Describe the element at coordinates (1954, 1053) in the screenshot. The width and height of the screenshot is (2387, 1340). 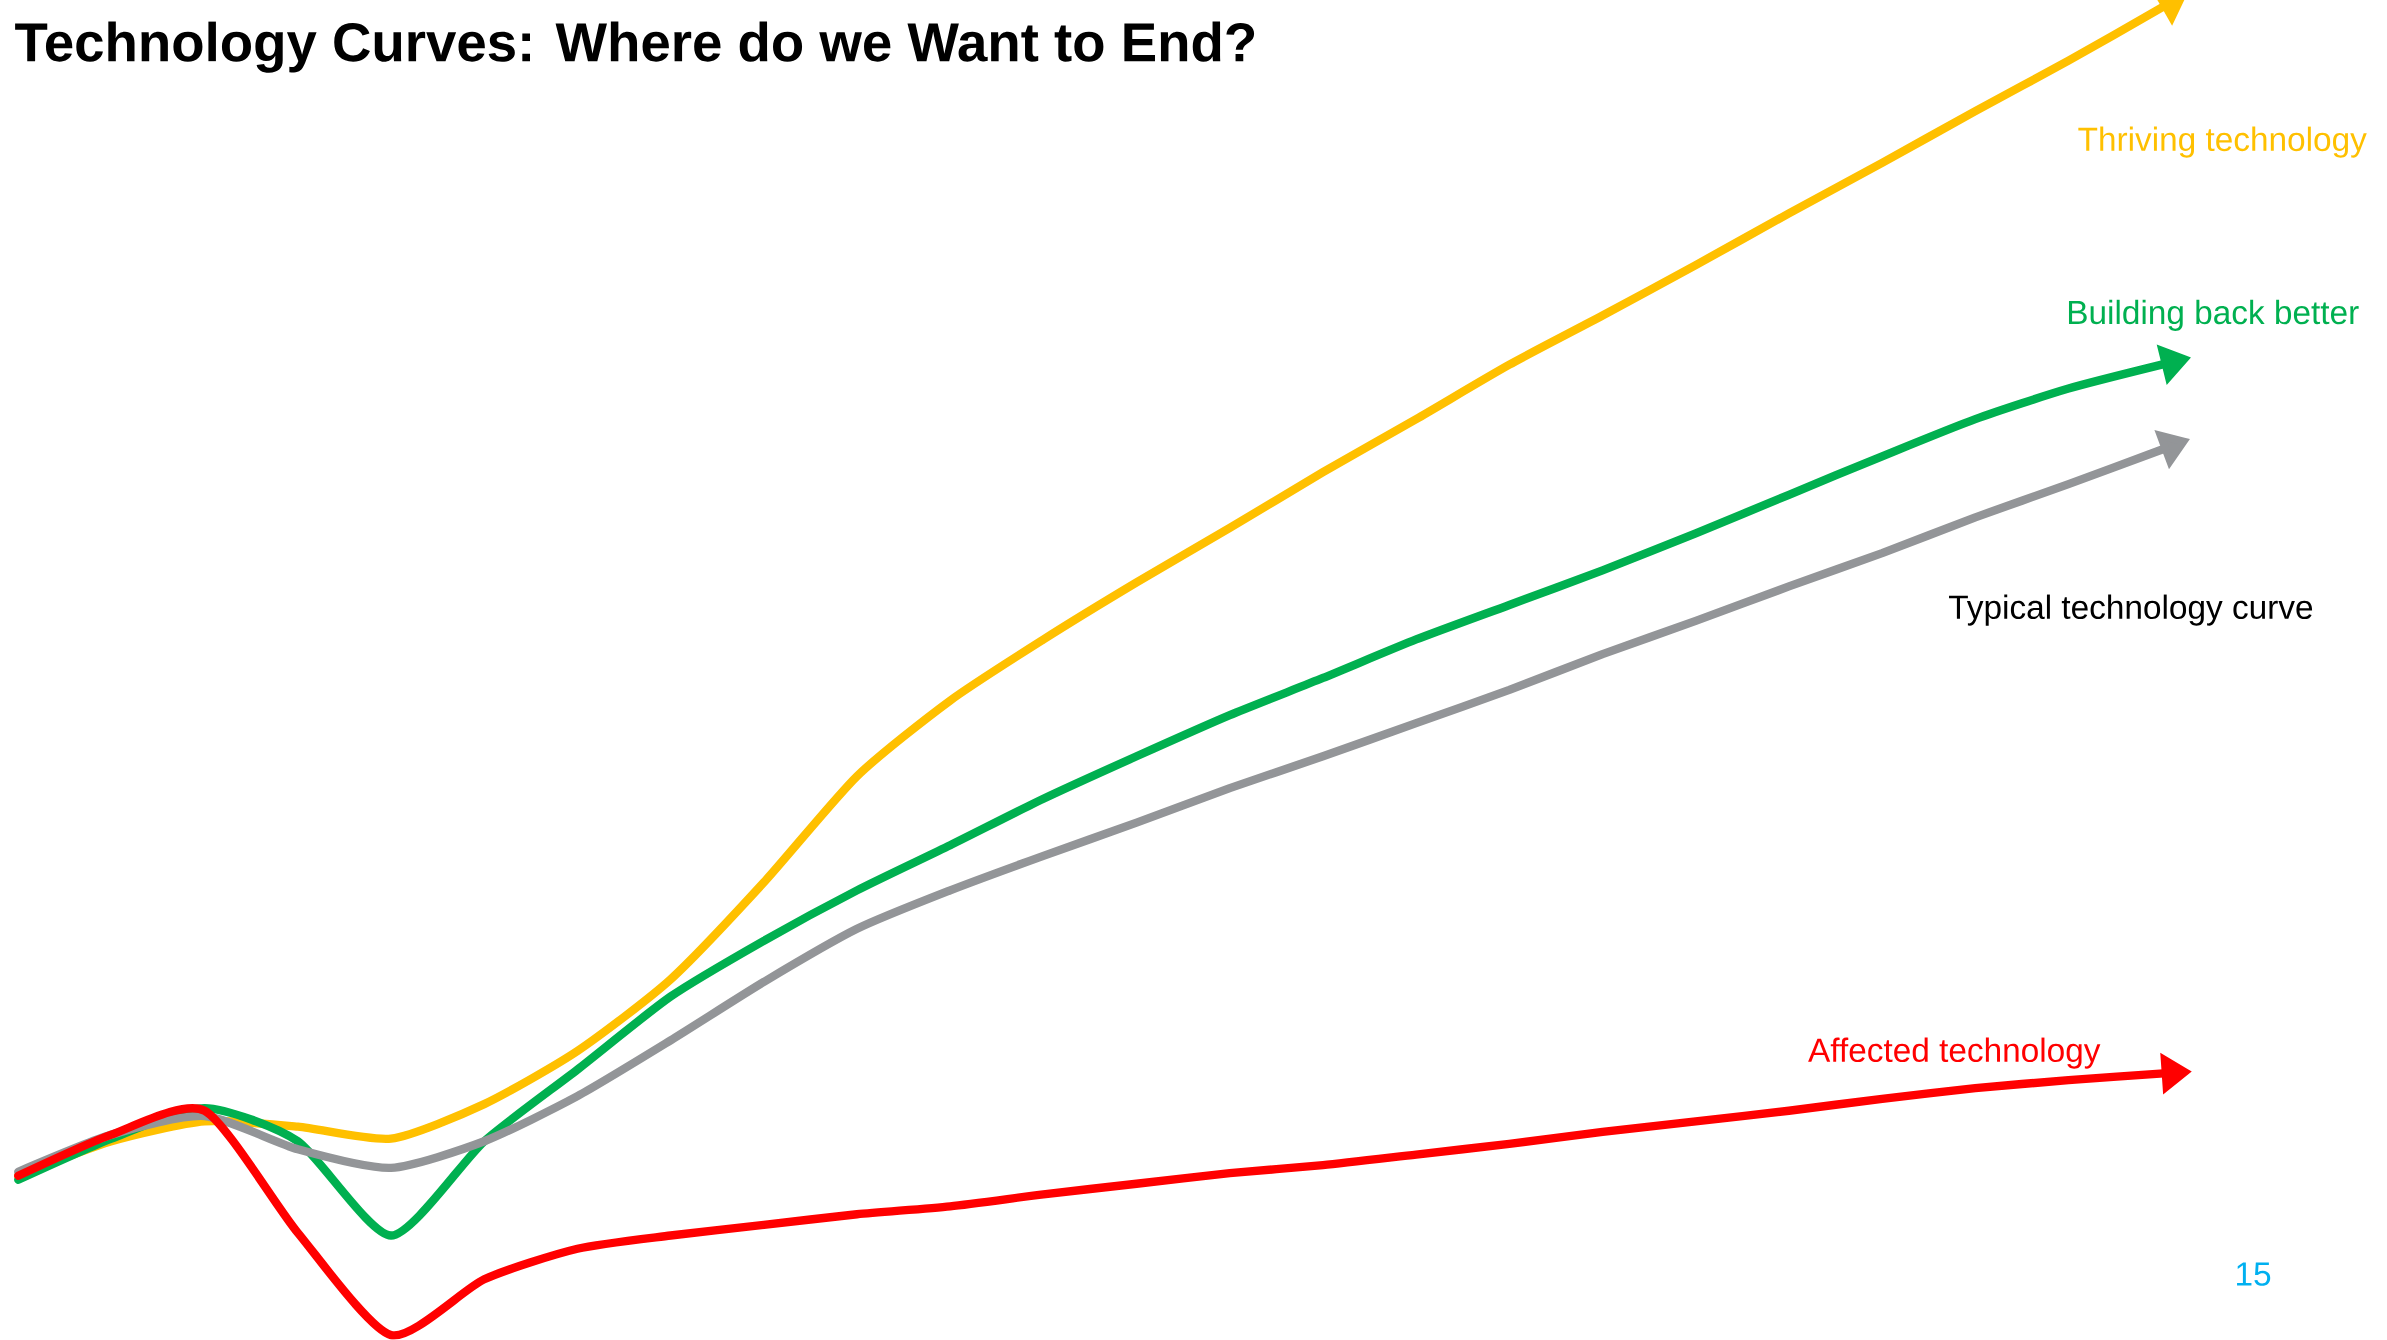
I see `series-label: Affected technology` at that location.